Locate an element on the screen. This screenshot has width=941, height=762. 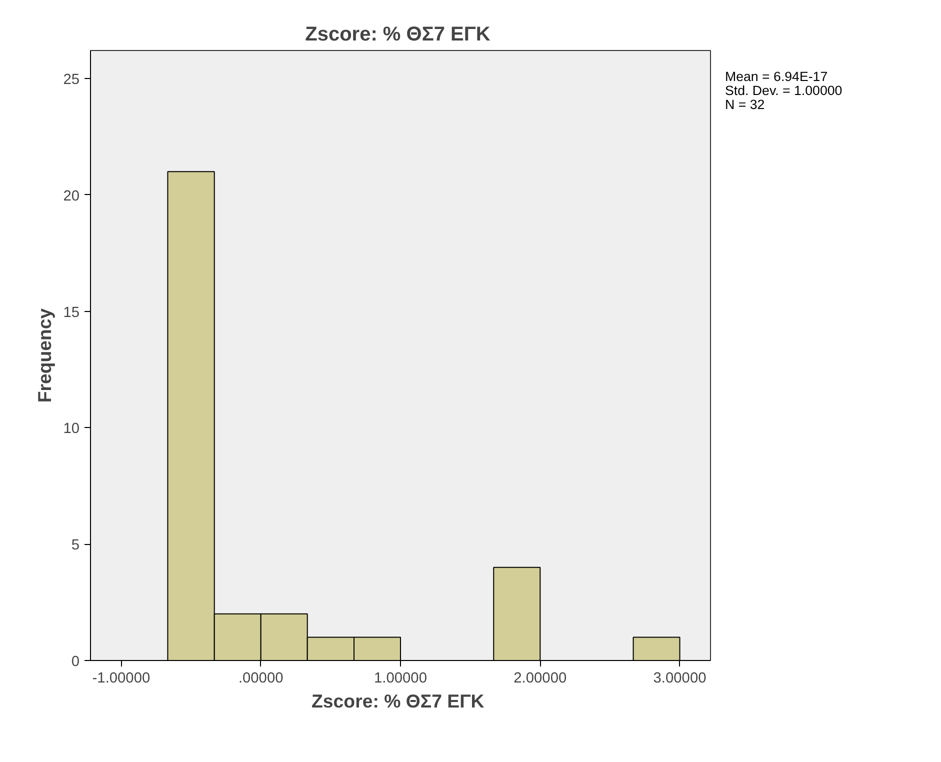
text: Mean = 6.94E-17 is located at coordinates (776, 76).